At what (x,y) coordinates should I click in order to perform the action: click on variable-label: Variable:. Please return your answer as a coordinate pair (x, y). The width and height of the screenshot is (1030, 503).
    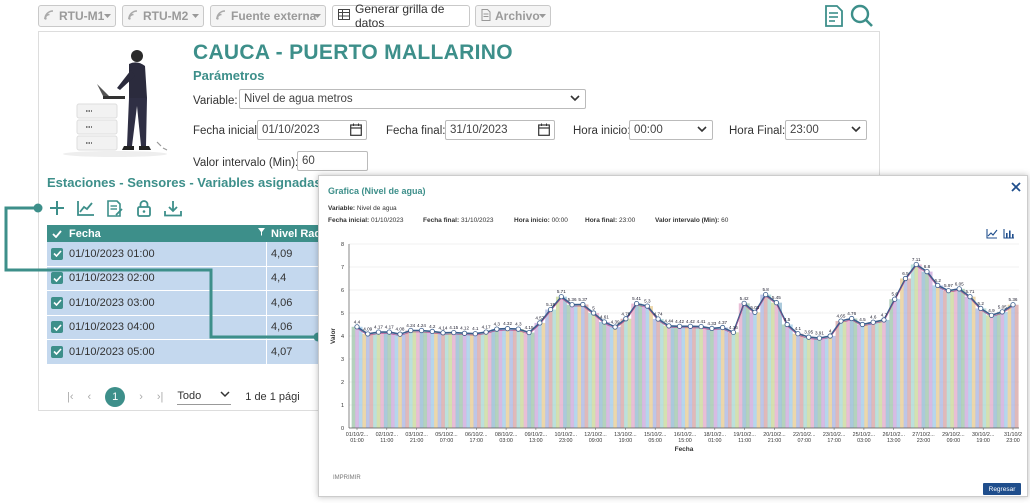
    Looking at the image, I should click on (215, 101).